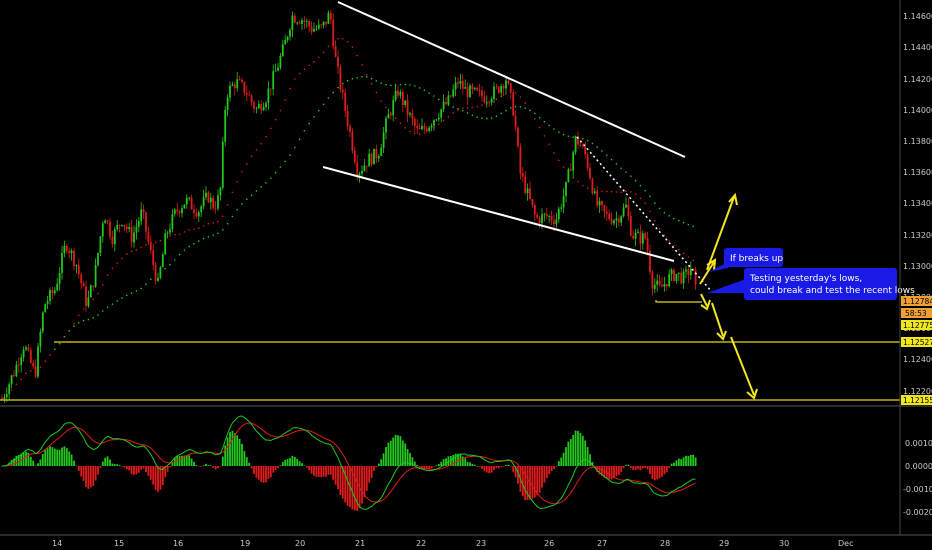 The image size is (932, 550). I want to click on level-tag-1.12155: 1.12155, so click(916, 400).